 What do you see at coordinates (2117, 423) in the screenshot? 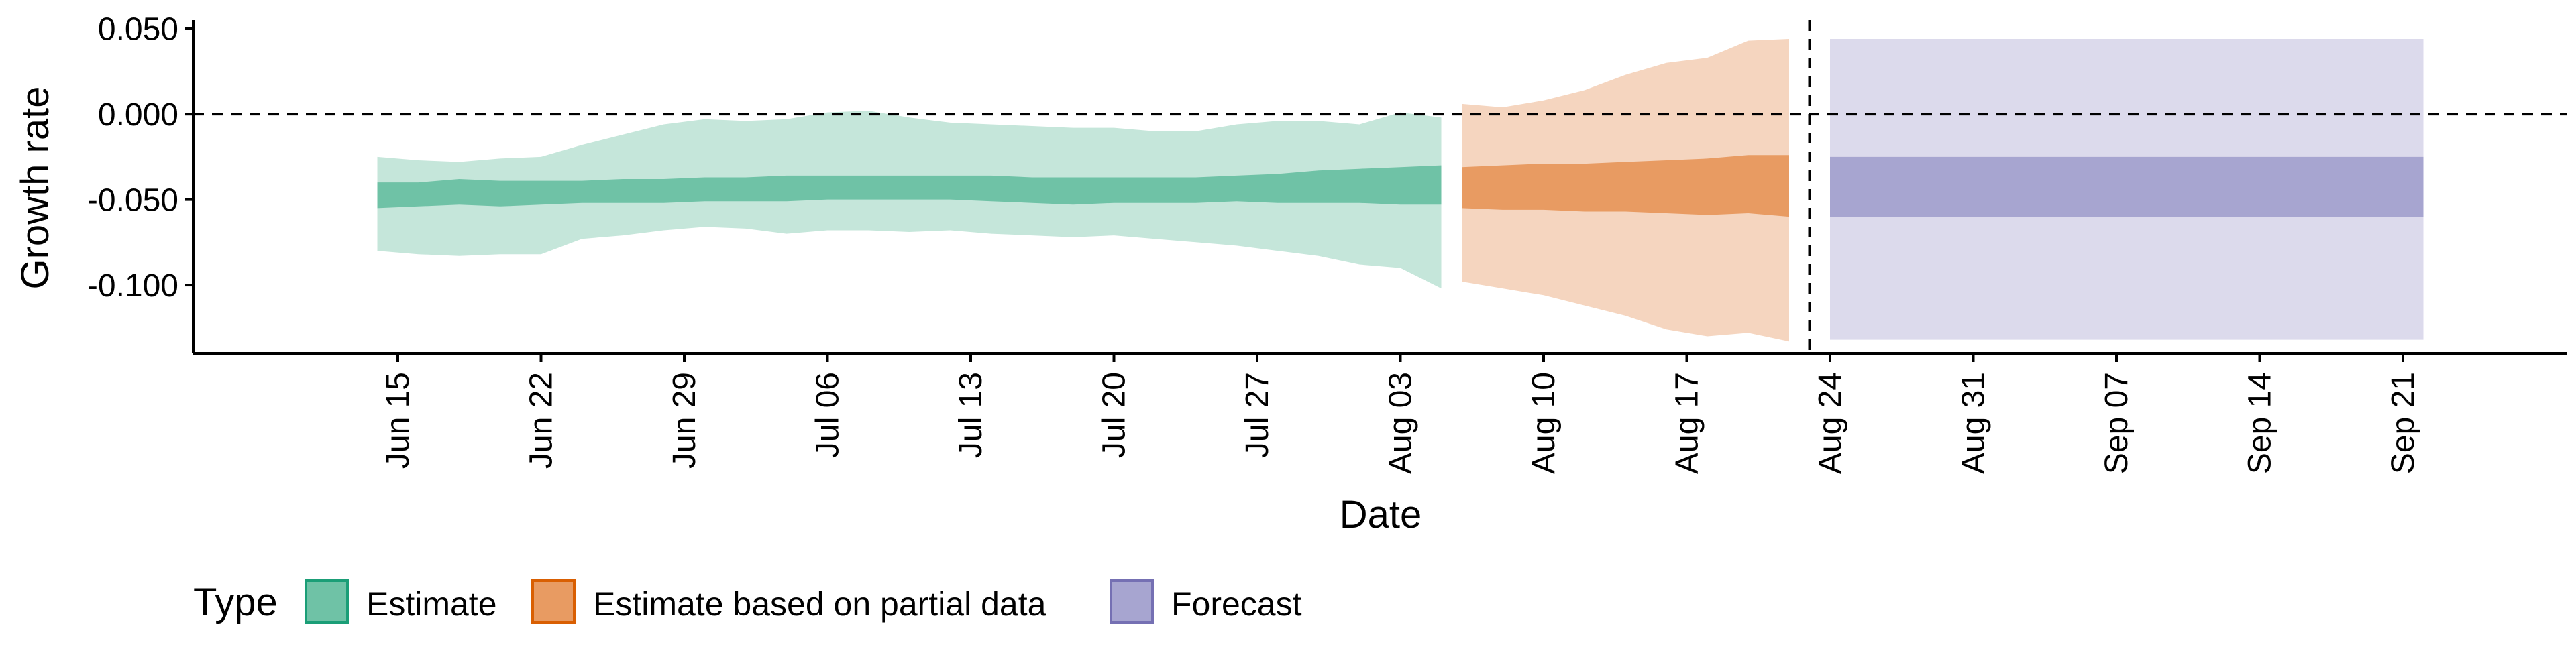
I see `x-tick-label: Sep 07` at bounding box center [2117, 423].